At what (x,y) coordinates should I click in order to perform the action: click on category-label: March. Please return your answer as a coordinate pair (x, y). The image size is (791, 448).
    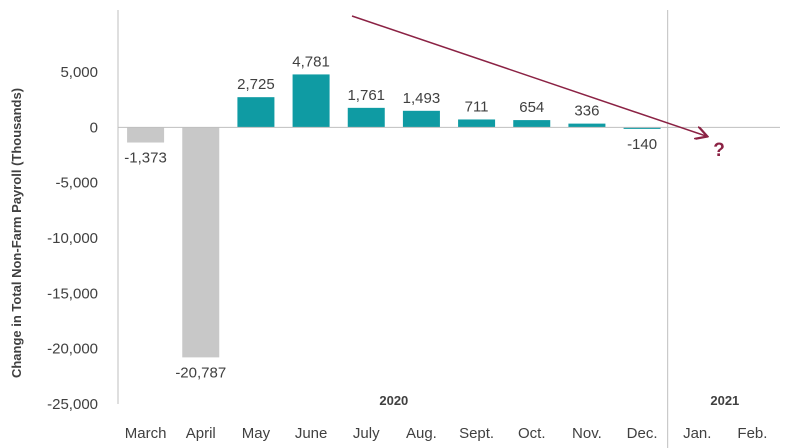
    Looking at the image, I should click on (146, 433).